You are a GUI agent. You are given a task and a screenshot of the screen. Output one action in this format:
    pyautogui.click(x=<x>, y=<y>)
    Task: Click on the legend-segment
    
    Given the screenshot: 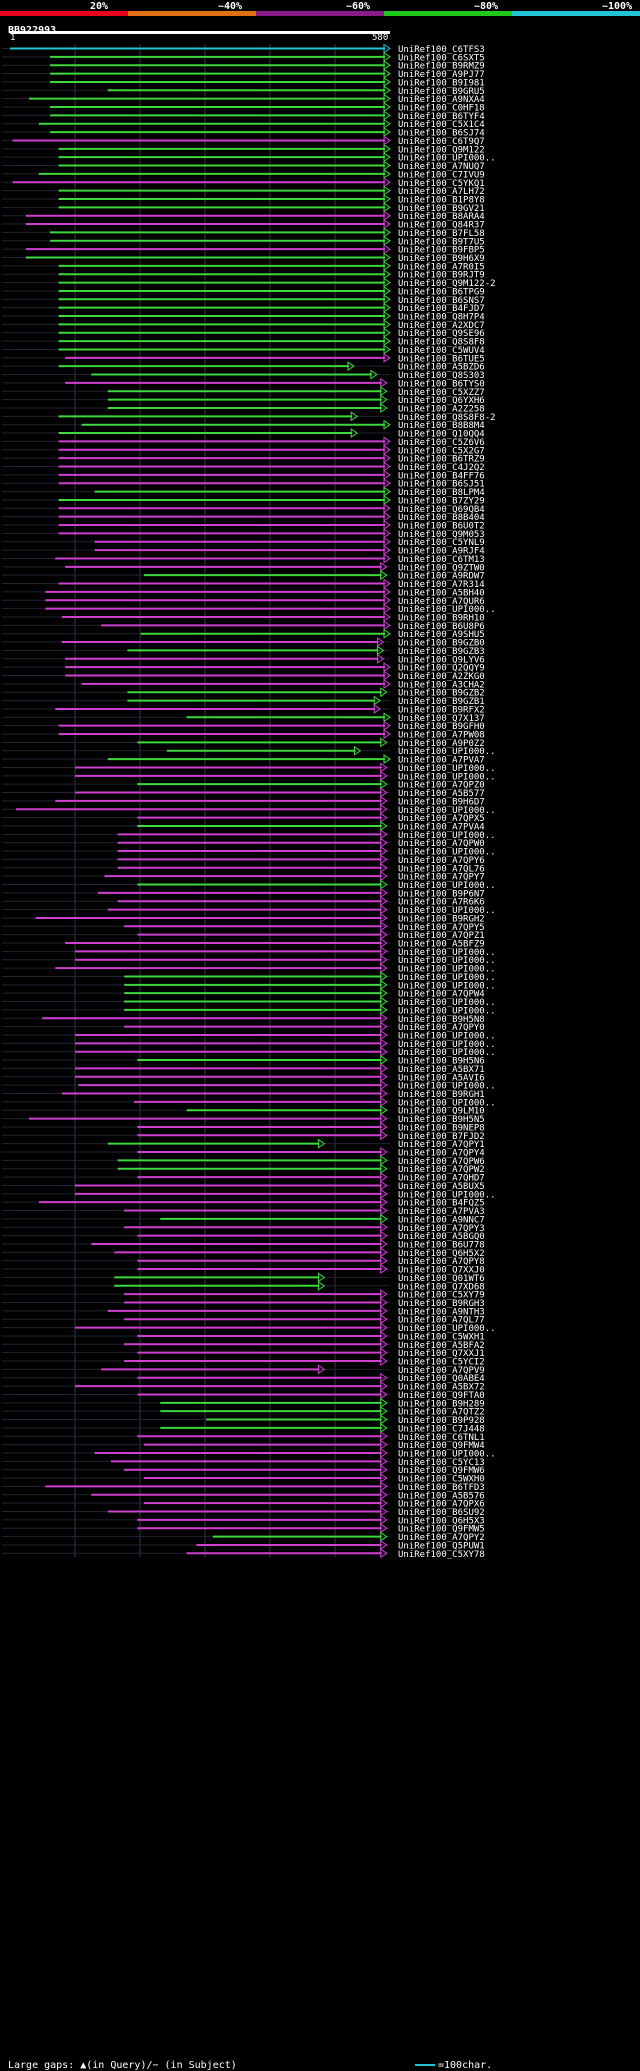 What is the action you would take?
    pyautogui.click(x=448, y=13)
    